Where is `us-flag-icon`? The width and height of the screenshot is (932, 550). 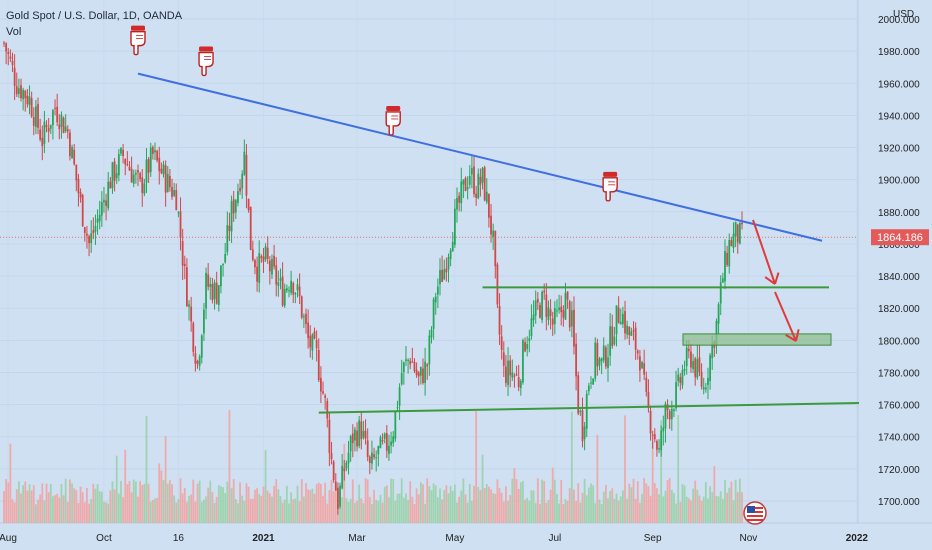
us-flag-icon is located at coordinates (755, 513).